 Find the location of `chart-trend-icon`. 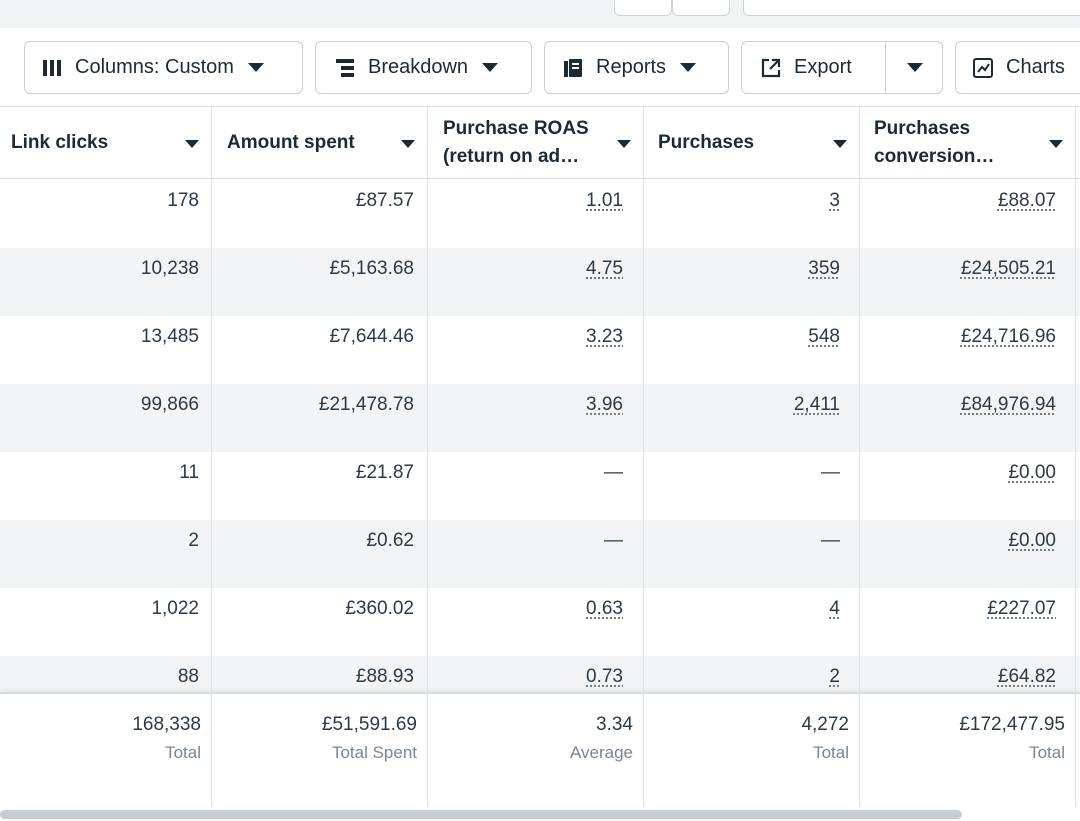

chart-trend-icon is located at coordinates (983, 67).